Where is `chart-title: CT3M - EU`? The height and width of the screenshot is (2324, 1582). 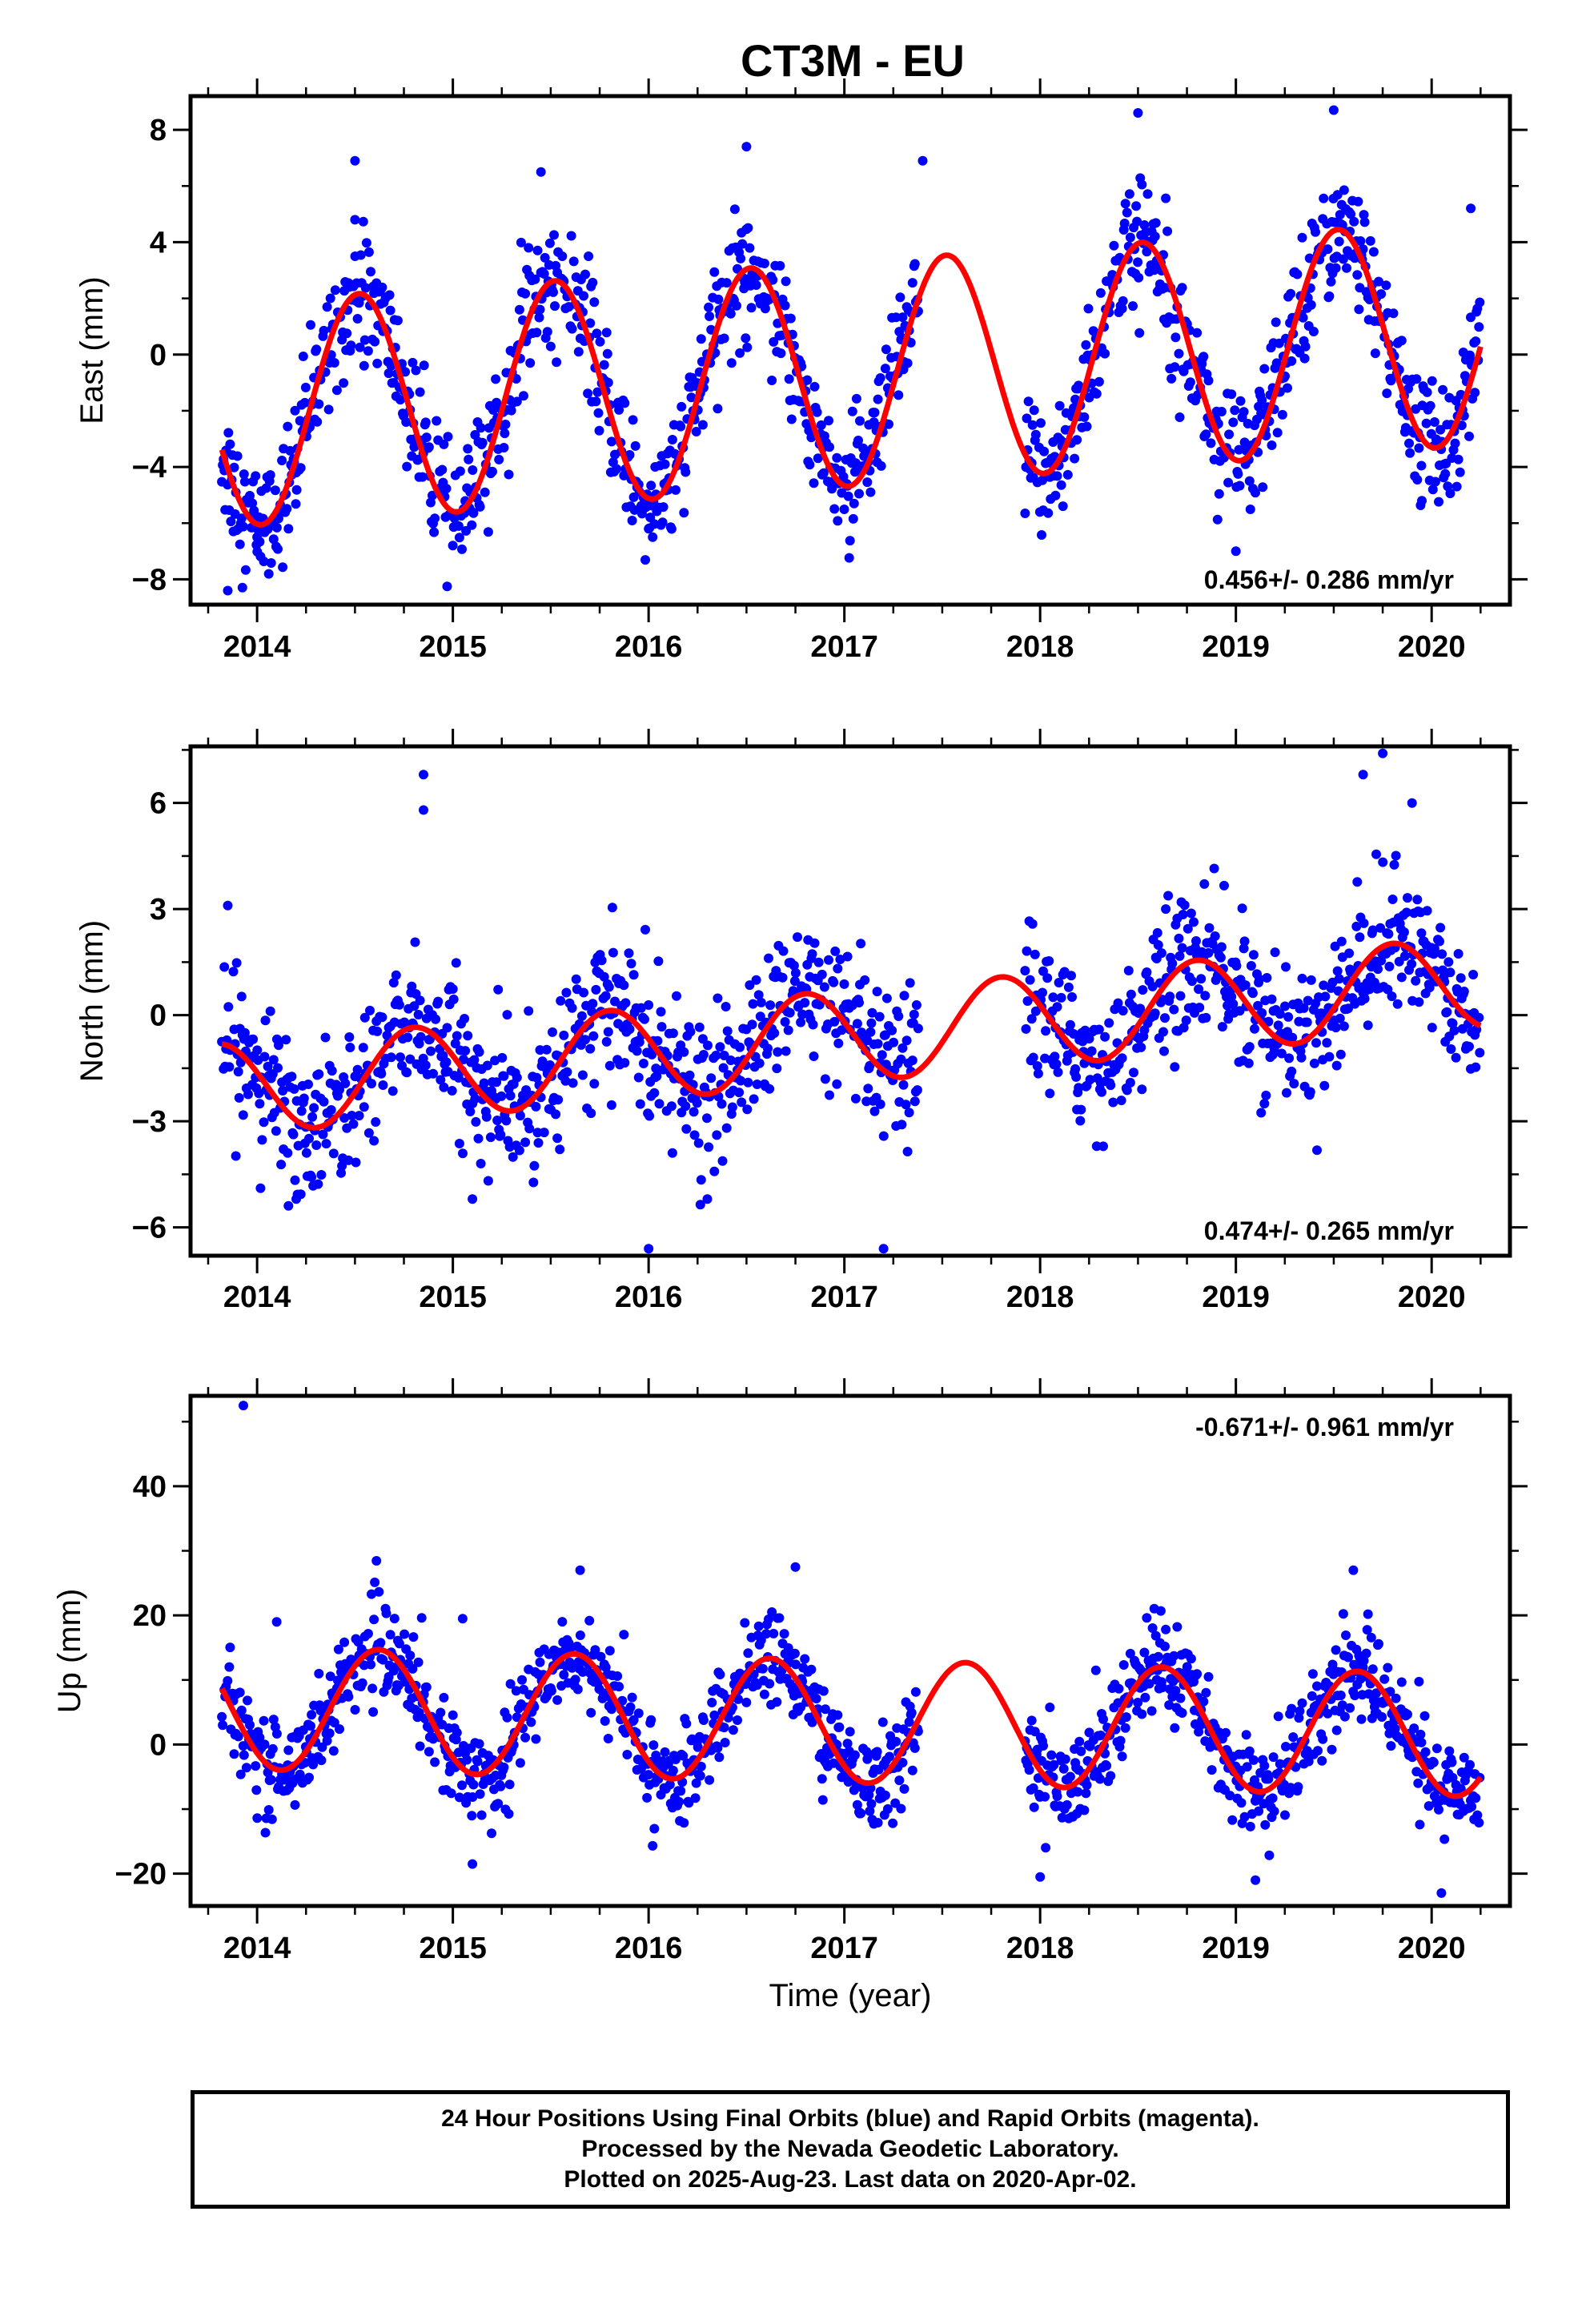 chart-title: CT3M - EU is located at coordinates (853, 60).